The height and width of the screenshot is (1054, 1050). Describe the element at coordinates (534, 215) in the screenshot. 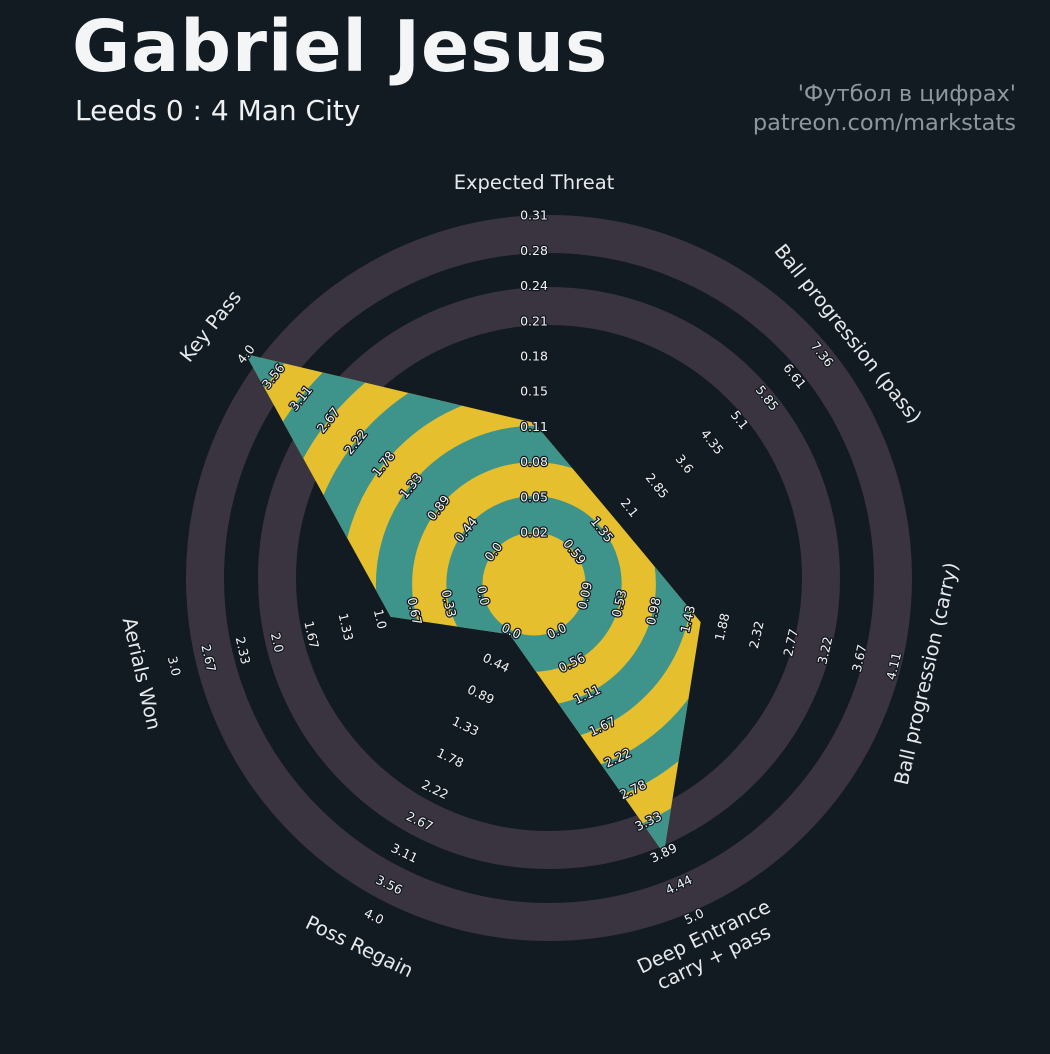

I see `axis-tick-label: 0.31` at that location.